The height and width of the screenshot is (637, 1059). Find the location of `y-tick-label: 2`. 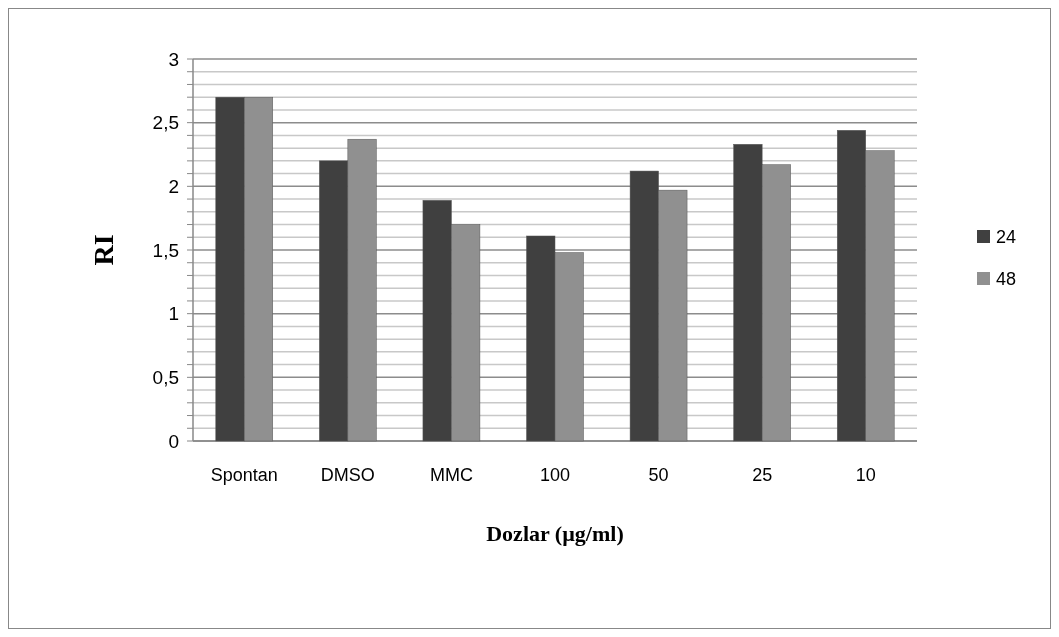

y-tick-label: 2 is located at coordinates (173, 186).